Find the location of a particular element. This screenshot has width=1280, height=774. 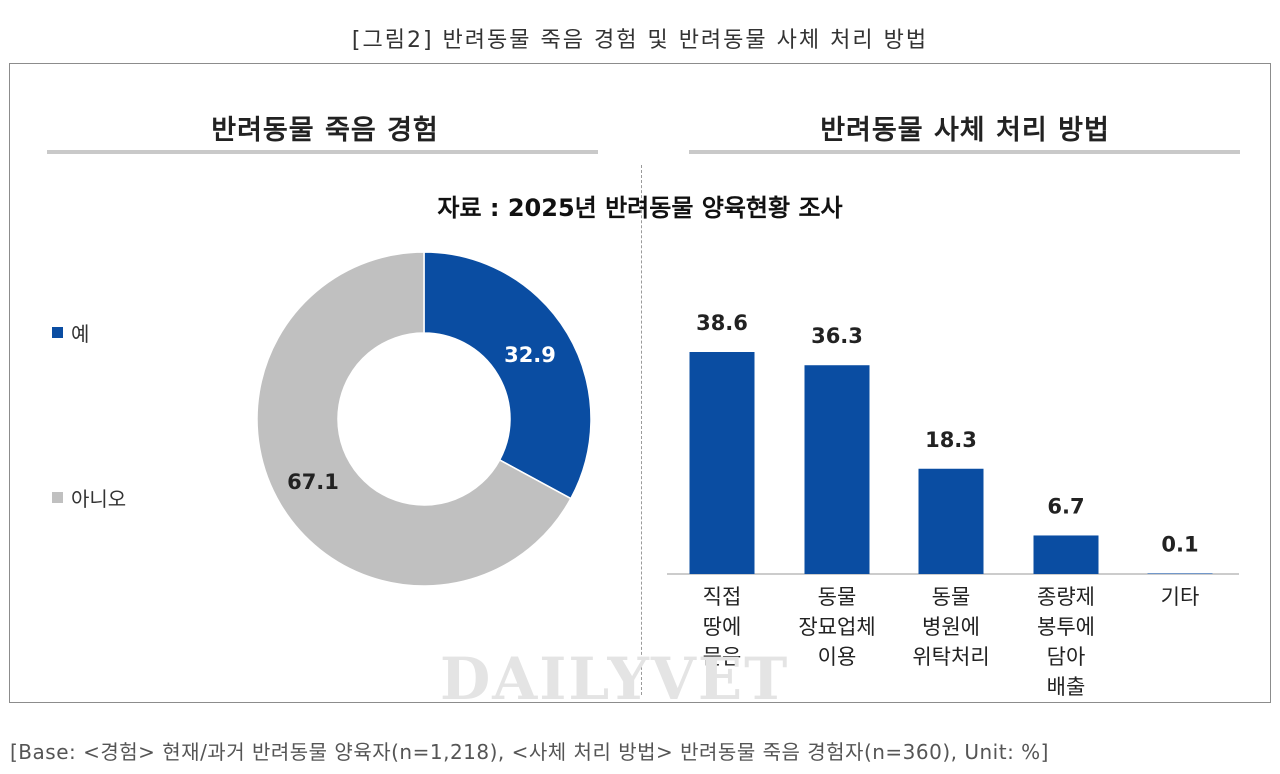

pie-panel-title: 반려동물 죽음 경험 is located at coordinates (325, 130).